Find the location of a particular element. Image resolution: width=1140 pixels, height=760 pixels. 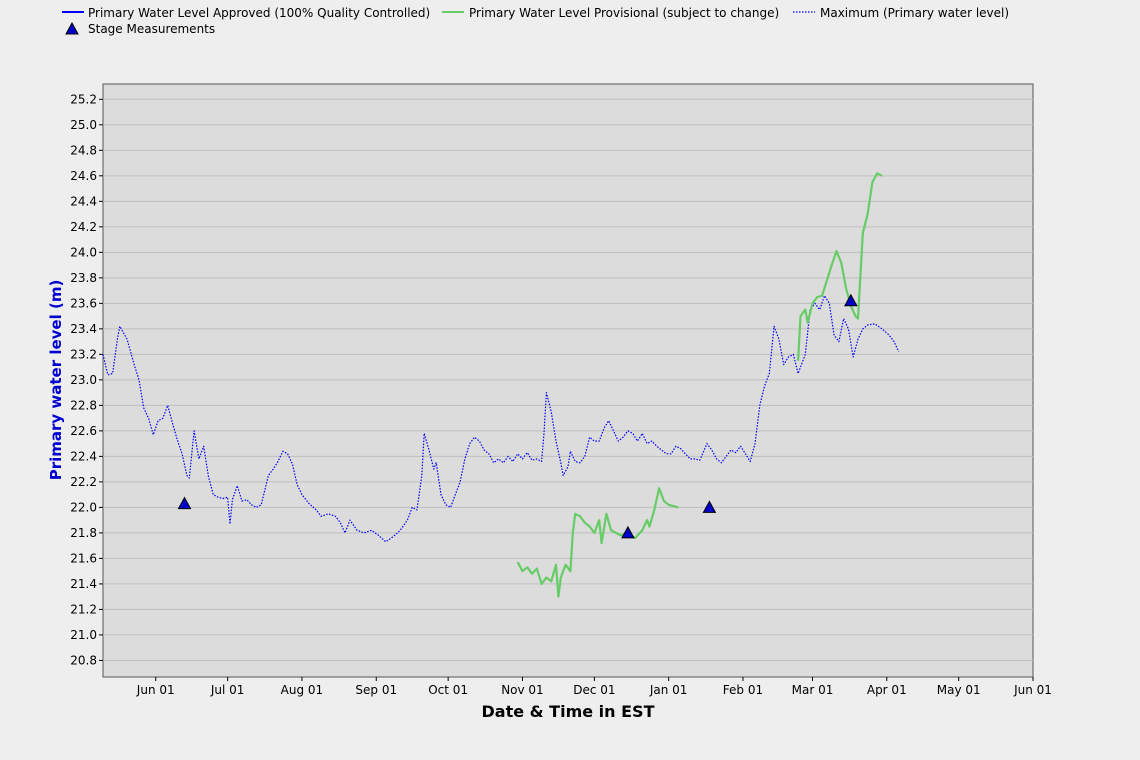

x-tick-label: Sep 01 is located at coordinates (376, 690).